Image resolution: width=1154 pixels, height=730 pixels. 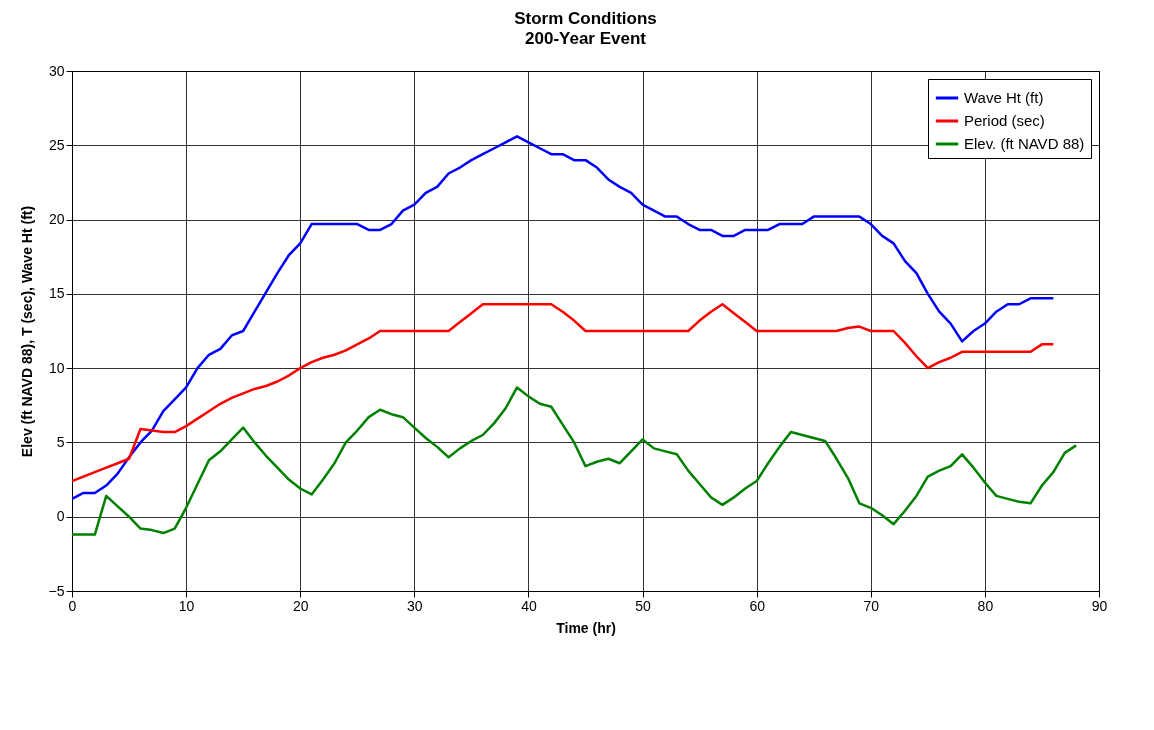 I want to click on y-tick-label: −5, so click(x=56, y=590).